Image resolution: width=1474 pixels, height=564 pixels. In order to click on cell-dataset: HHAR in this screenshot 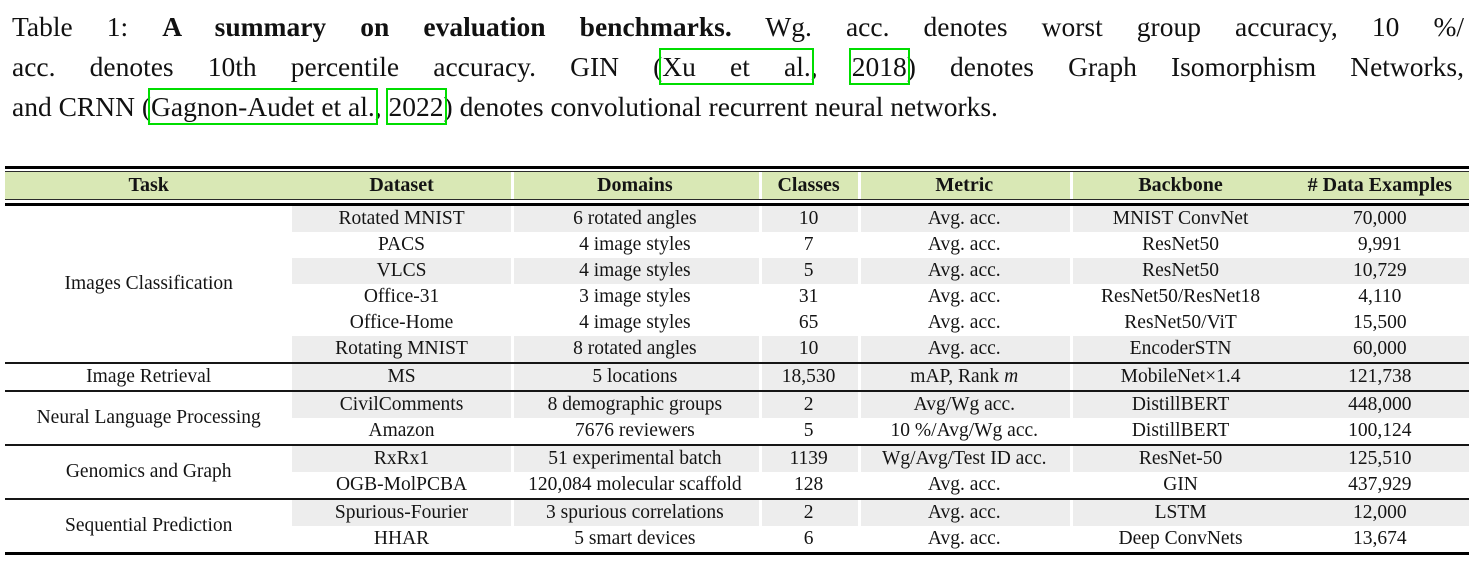, I will do `click(401, 539)`.